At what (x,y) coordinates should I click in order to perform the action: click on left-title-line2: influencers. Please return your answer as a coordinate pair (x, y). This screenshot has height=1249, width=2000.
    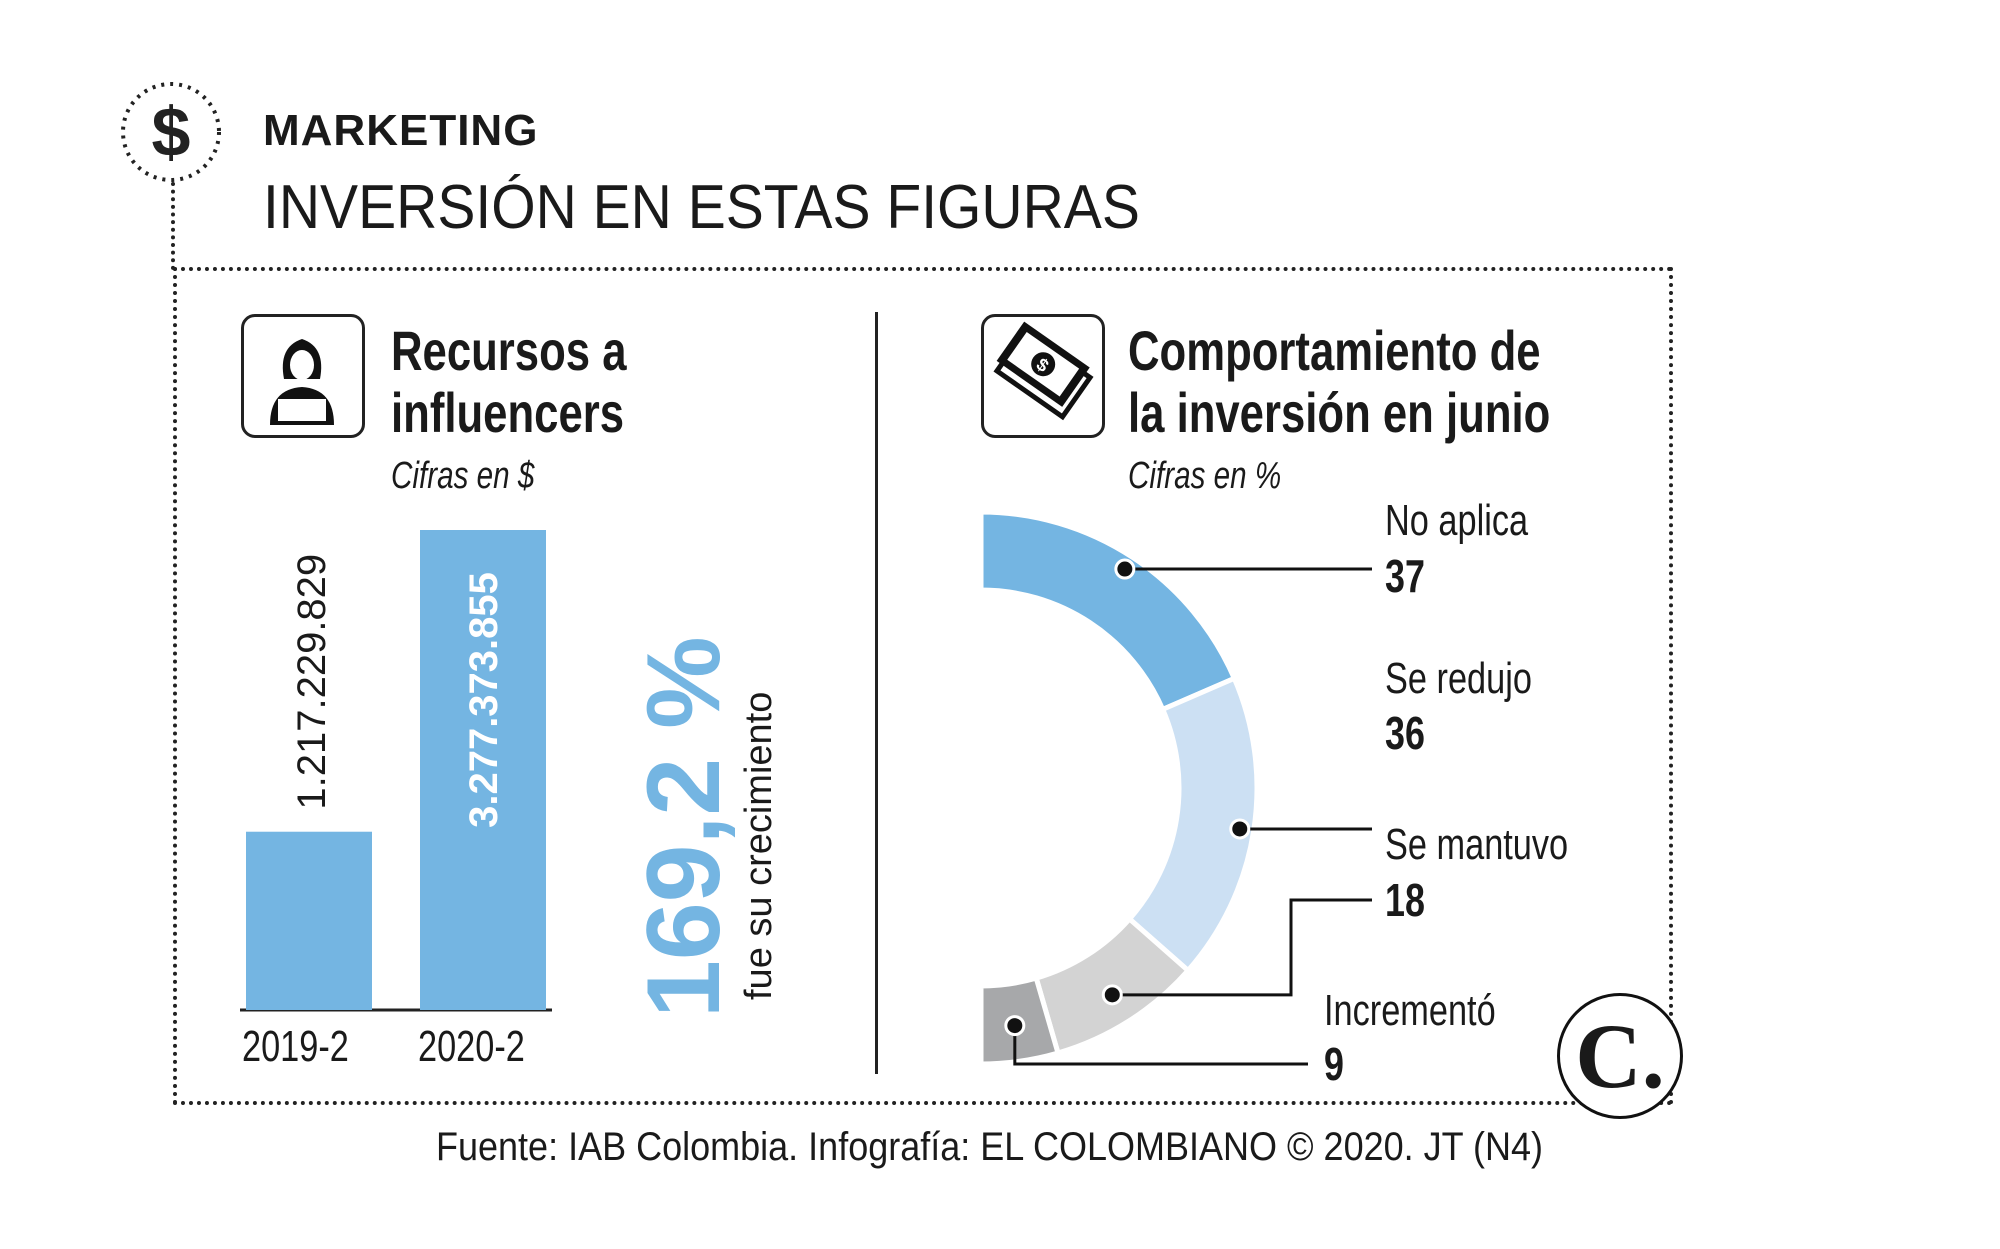
    Looking at the image, I should click on (508, 412).